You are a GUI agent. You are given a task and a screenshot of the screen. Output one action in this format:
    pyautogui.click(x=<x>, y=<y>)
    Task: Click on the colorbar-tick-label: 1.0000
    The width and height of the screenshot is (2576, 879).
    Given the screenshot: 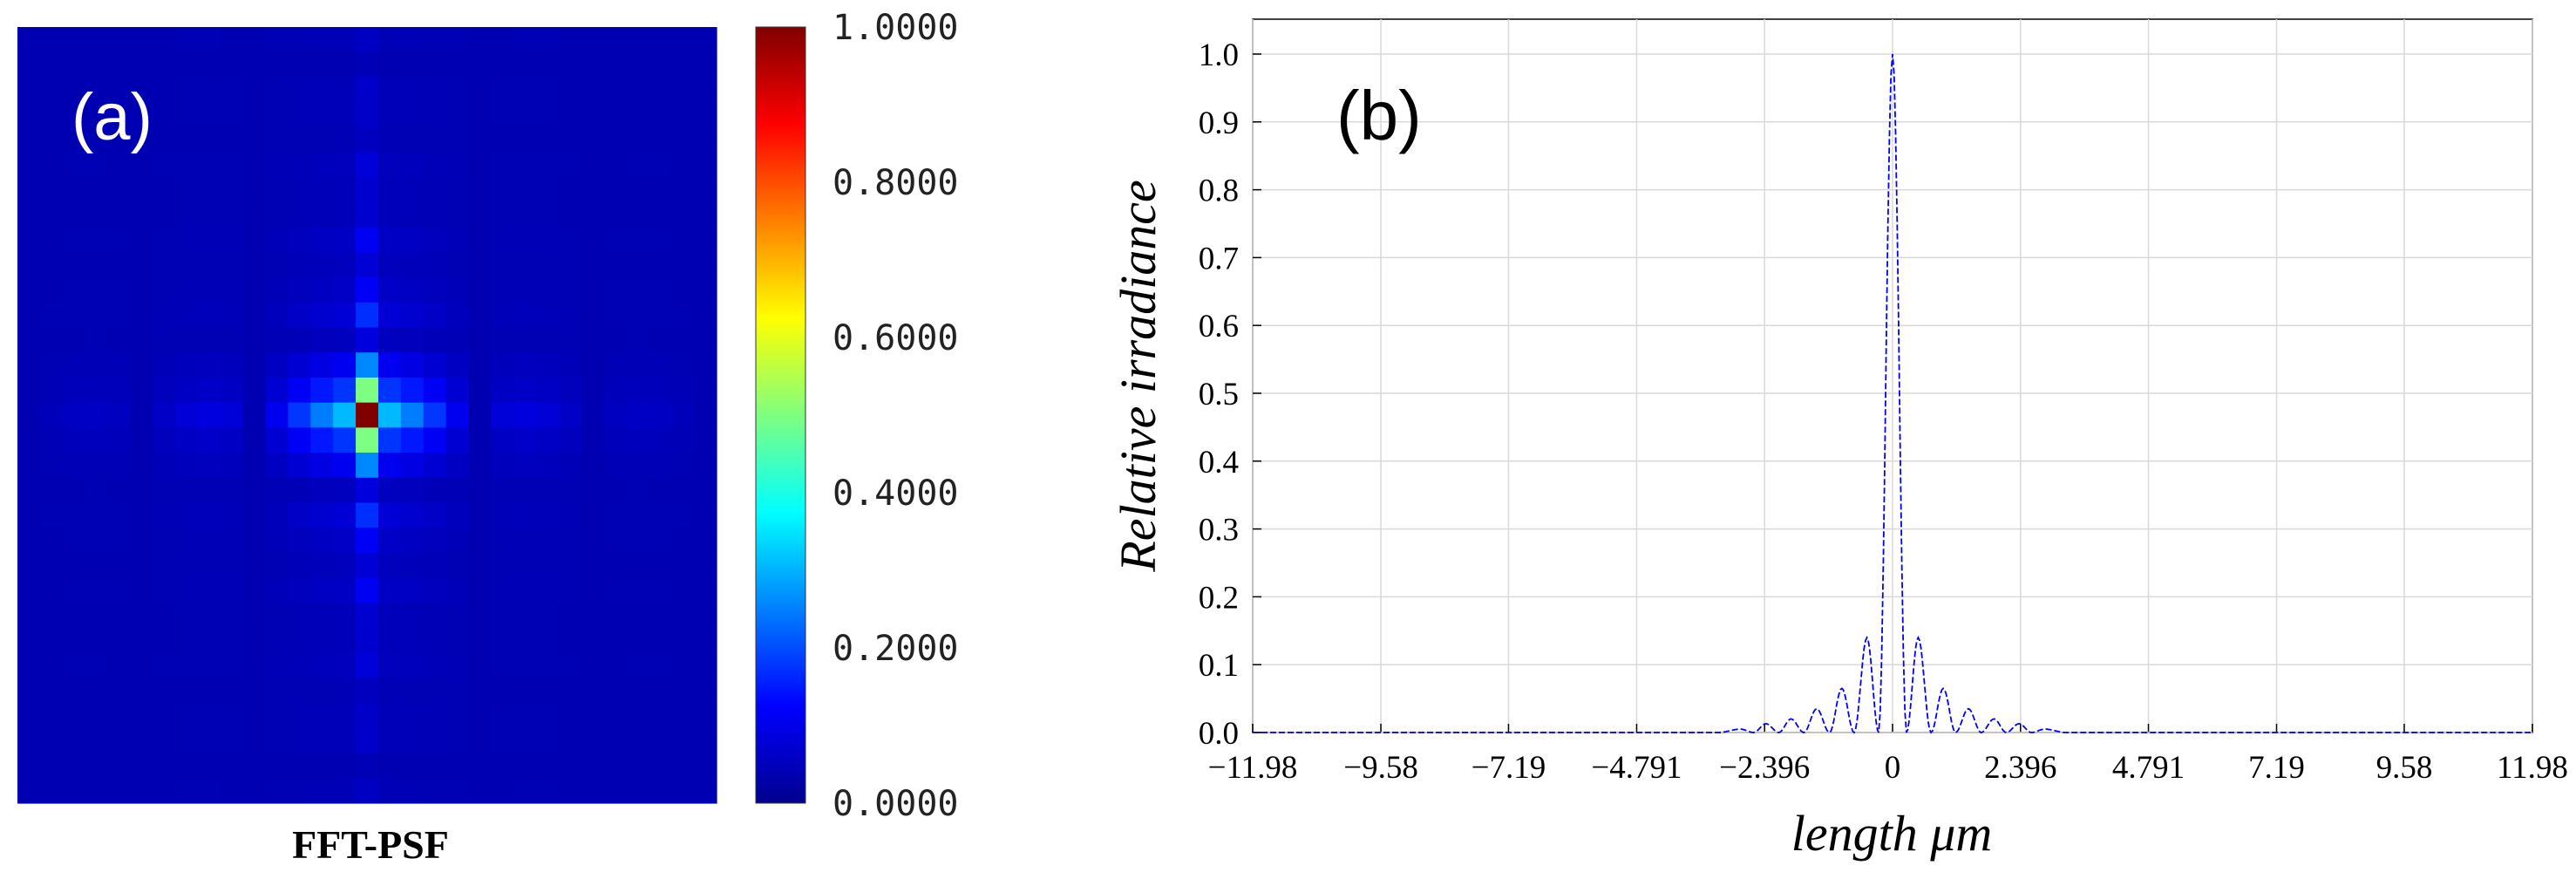 What is the action you would take?
    pyautogui.click(x=896, y=28)
    